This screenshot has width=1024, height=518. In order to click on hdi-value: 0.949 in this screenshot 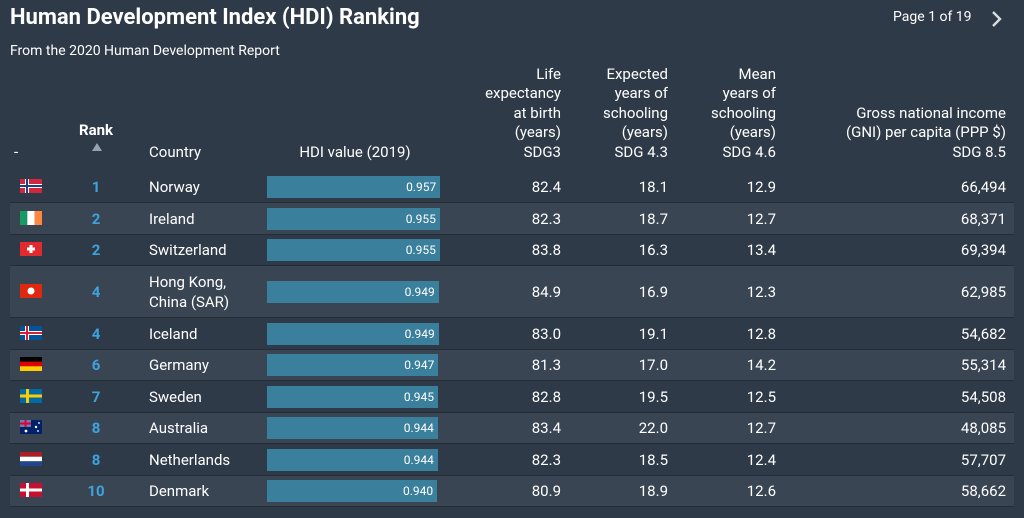, I will do `click(419, 333)`.